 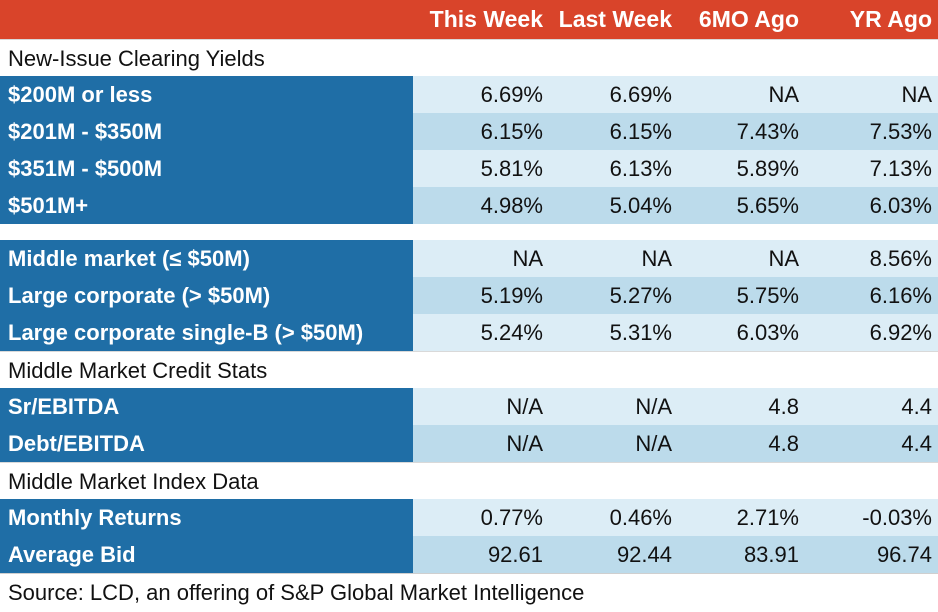 I want to click on table-header: This Week Last Week 6MO Ago YR Ago, so click(x=469, y=19).